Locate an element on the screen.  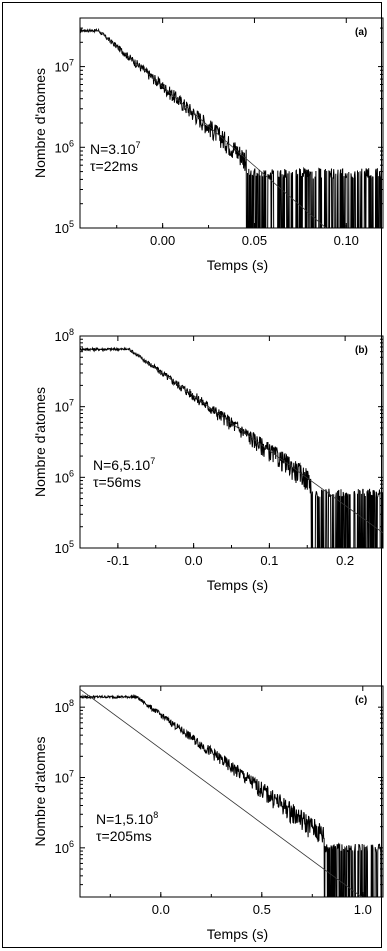
x-tick-label: 1.0 is located at coordinates (363, 909).